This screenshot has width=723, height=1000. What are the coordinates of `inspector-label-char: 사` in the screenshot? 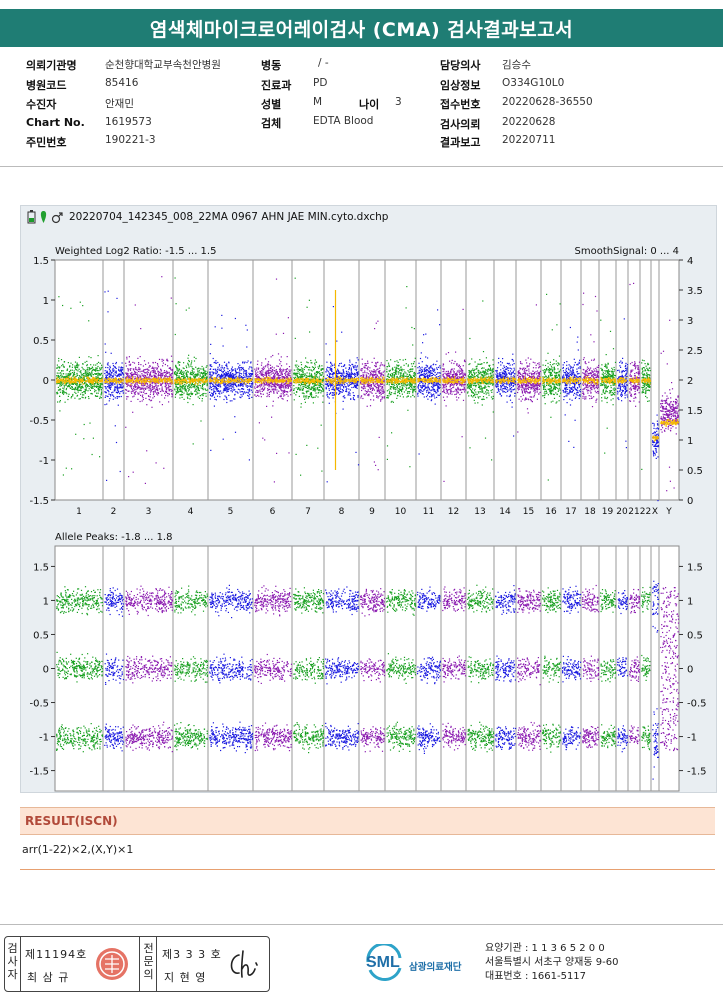 It's located at (12, 962).